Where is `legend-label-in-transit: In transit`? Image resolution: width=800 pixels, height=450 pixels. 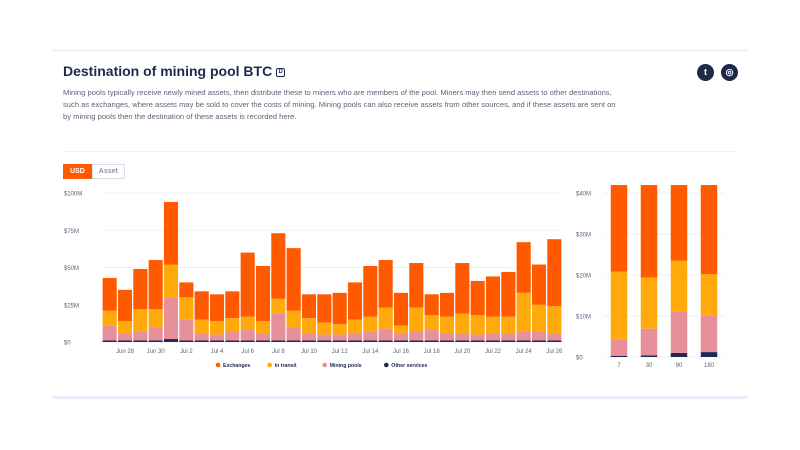 legend-label-in-transit: In transit is located at coordinates (286, 366).